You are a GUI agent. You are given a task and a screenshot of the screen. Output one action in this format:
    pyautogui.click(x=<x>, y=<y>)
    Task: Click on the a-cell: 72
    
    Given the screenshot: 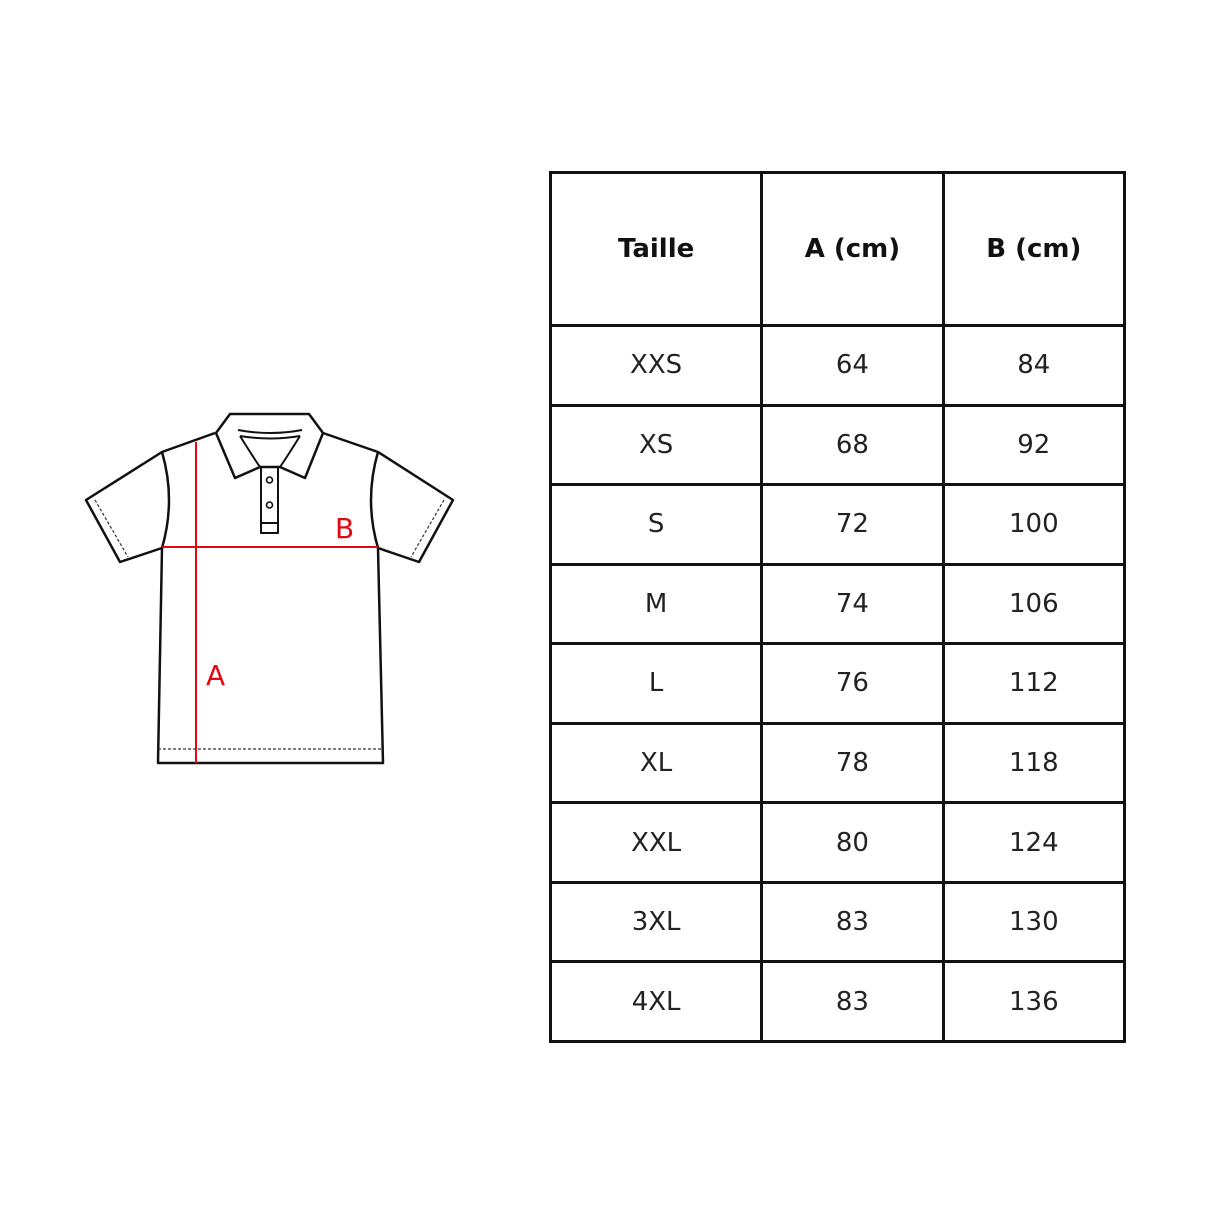 What is the action you would take?
    pyautogui.click(x=852, y=524)
    